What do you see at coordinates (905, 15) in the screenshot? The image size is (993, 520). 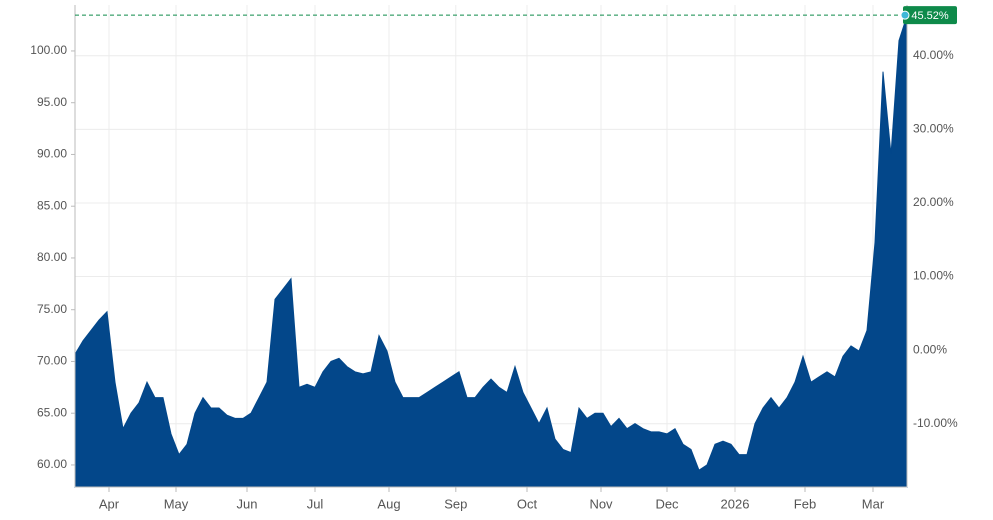 I see `last-value-dot` at bounding box center [905, 15].